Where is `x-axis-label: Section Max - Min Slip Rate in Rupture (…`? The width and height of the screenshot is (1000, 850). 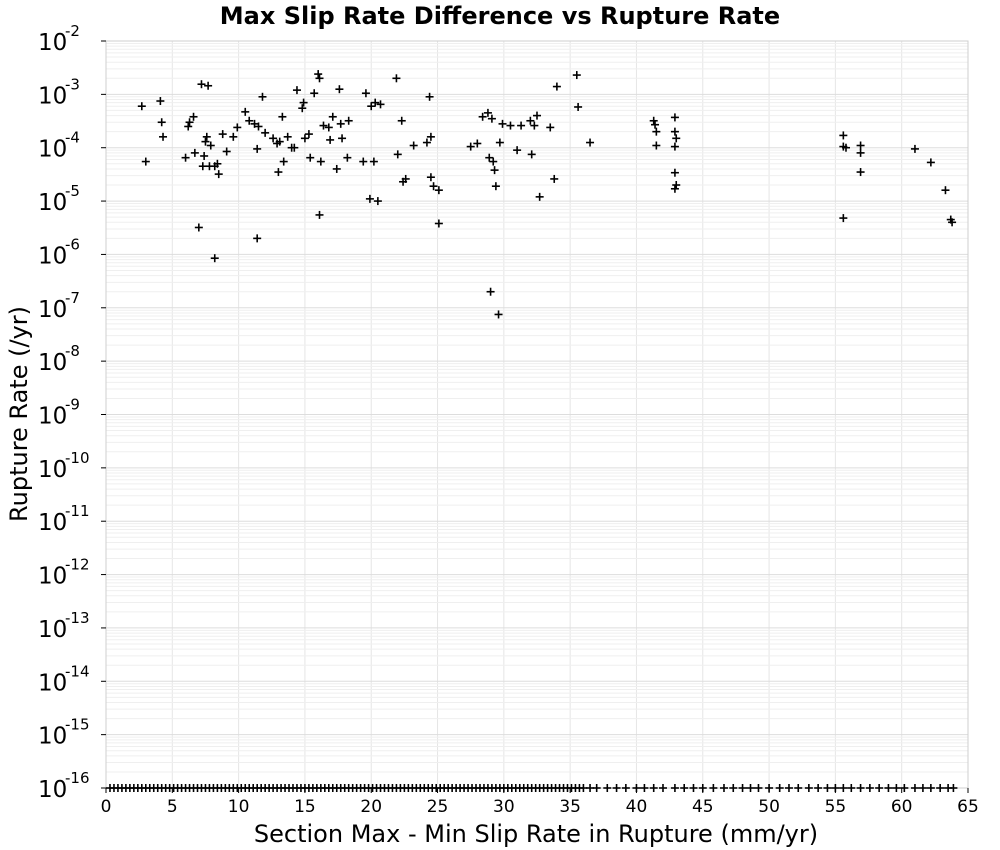 x-axis-label: Section Max - Min Slip Rate in Rupture (… is located at coordinates (536, 834).